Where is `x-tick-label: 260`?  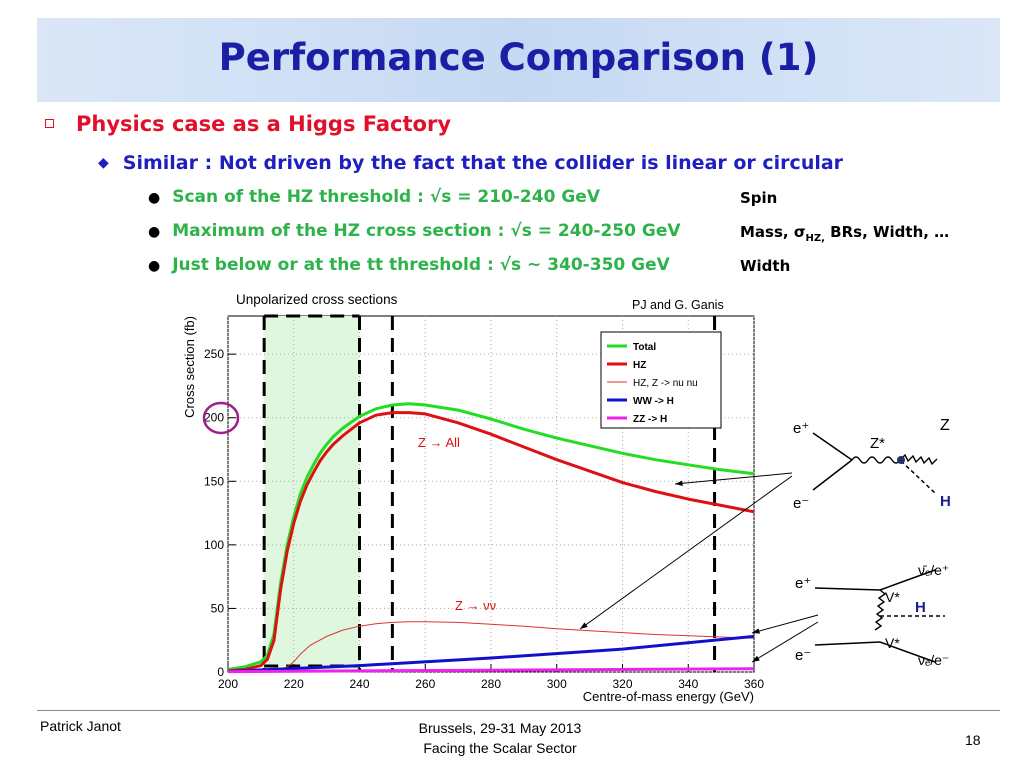
x-tick-label: 260 is located at coordinates (425, 684).